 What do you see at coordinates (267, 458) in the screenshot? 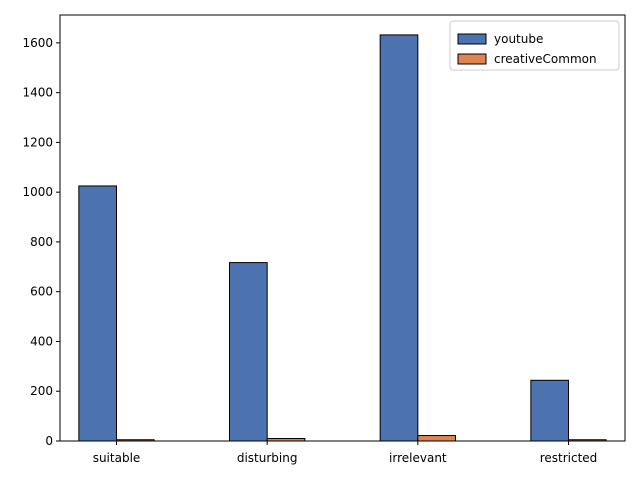
I see `x-tick-label: disturbing` at bounding box center [267, 458].